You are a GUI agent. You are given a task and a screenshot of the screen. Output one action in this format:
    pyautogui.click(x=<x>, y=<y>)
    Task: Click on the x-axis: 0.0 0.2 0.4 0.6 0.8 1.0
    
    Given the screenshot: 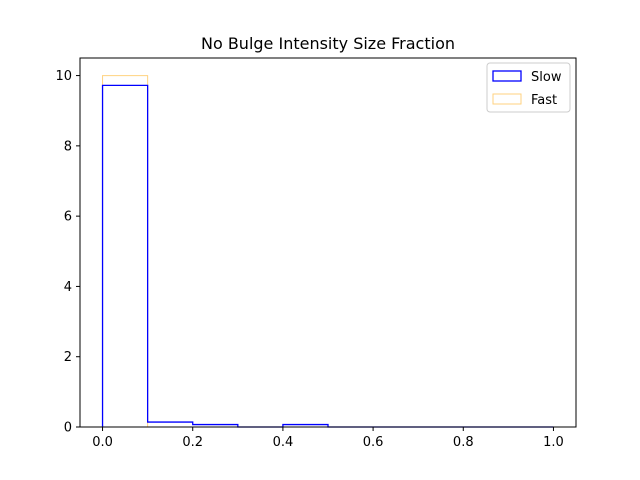 What is the action you would take?
    pyautogui.click(x=328, y=438)
    